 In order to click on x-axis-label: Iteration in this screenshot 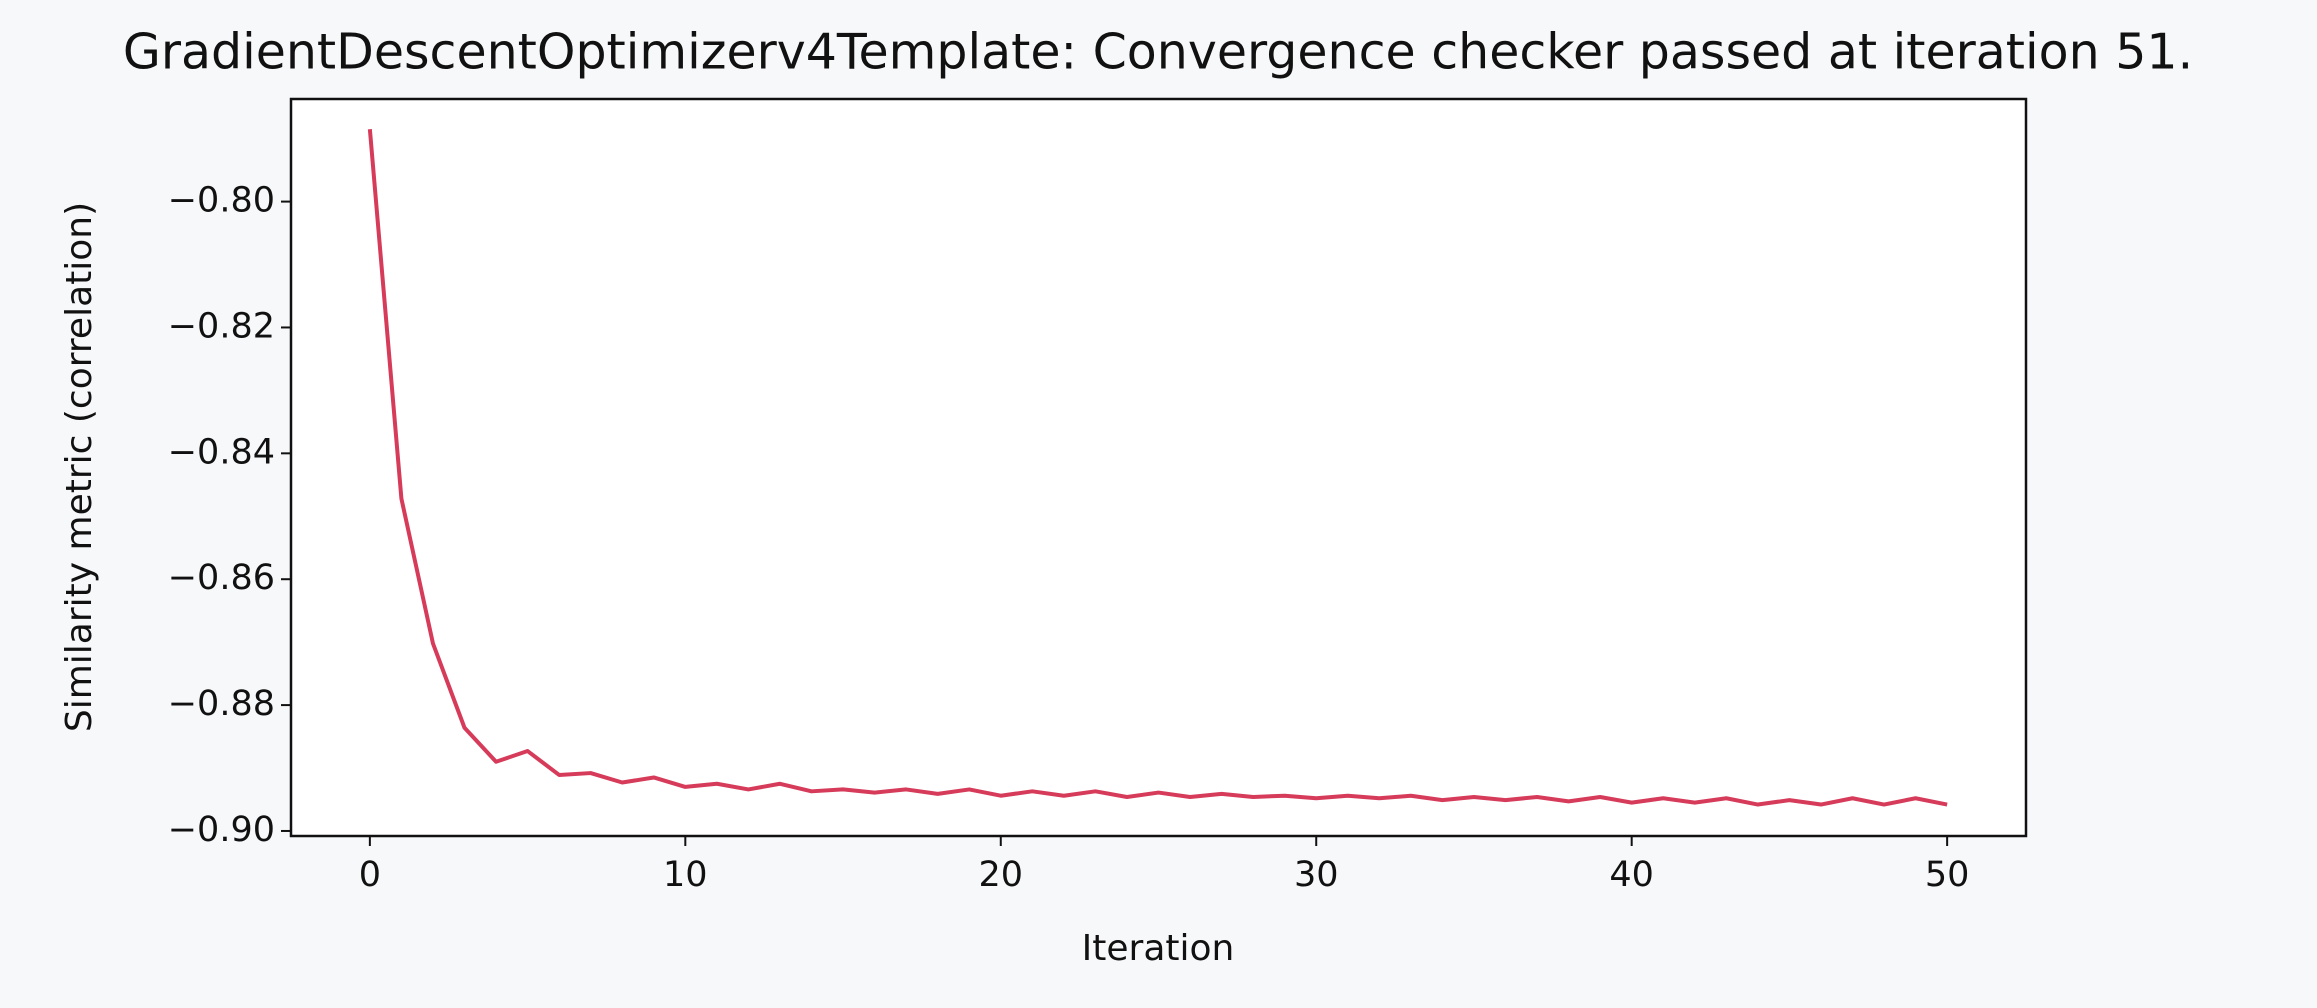, I will do `click(1158, 948)`.